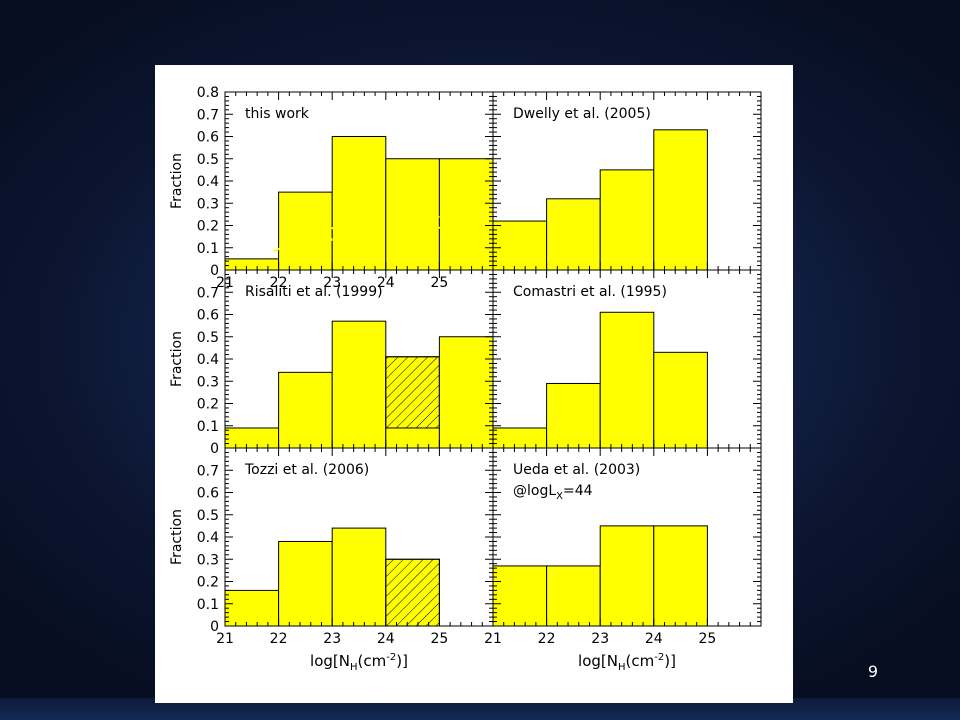 The height and width of the screenshot is (720, 960). Describe the element at coordinates (277, 114) in the screenshot. I see `subplot-title: this work` at that location.